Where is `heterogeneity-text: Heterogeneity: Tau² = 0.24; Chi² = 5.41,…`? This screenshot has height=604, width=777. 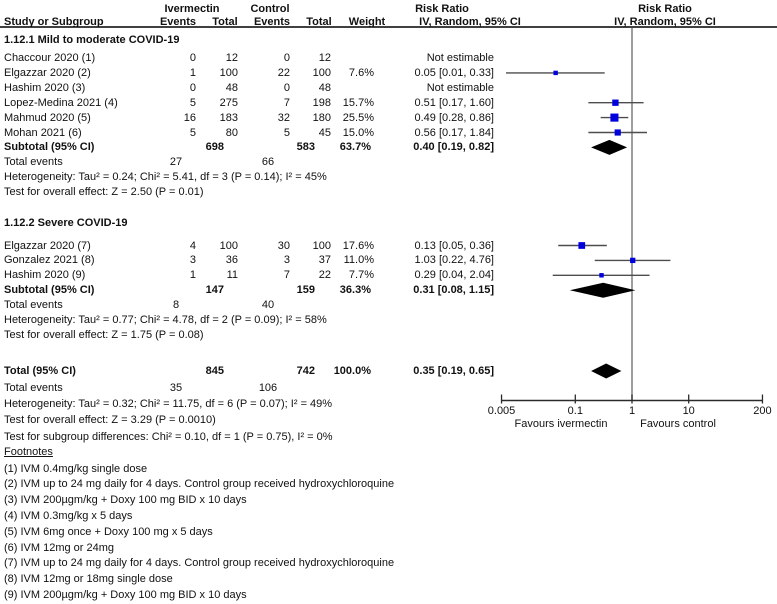 heterogeneity-text: Heterogeneity: Tau² = 0.24; Chi² = 5.41,… is located at coordinates (165, 177).